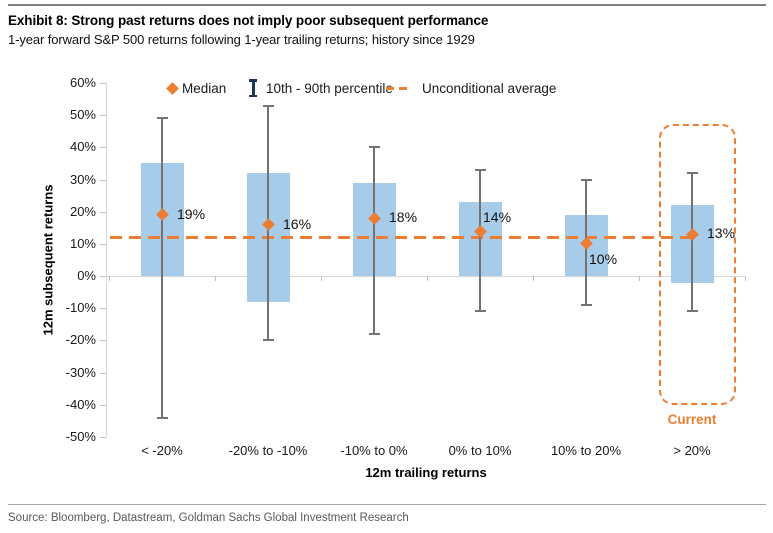  I want to click on y-tick-label: 0%, so click(86, 276).